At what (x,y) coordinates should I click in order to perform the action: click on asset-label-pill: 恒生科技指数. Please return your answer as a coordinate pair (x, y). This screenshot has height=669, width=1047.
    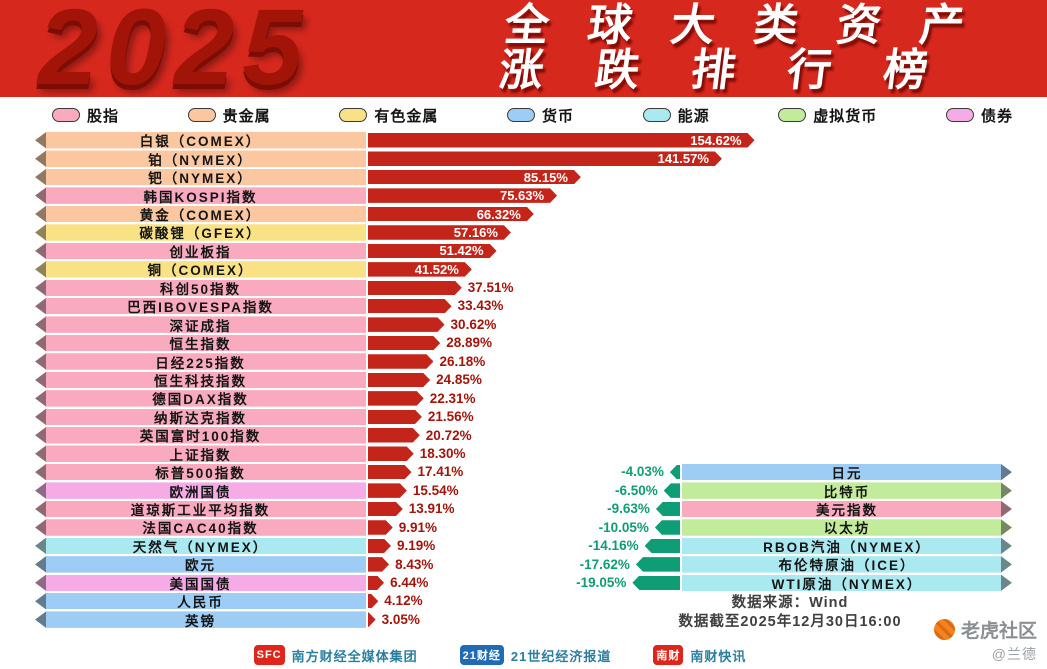
    Looking at the image, I should click on (200, 380).